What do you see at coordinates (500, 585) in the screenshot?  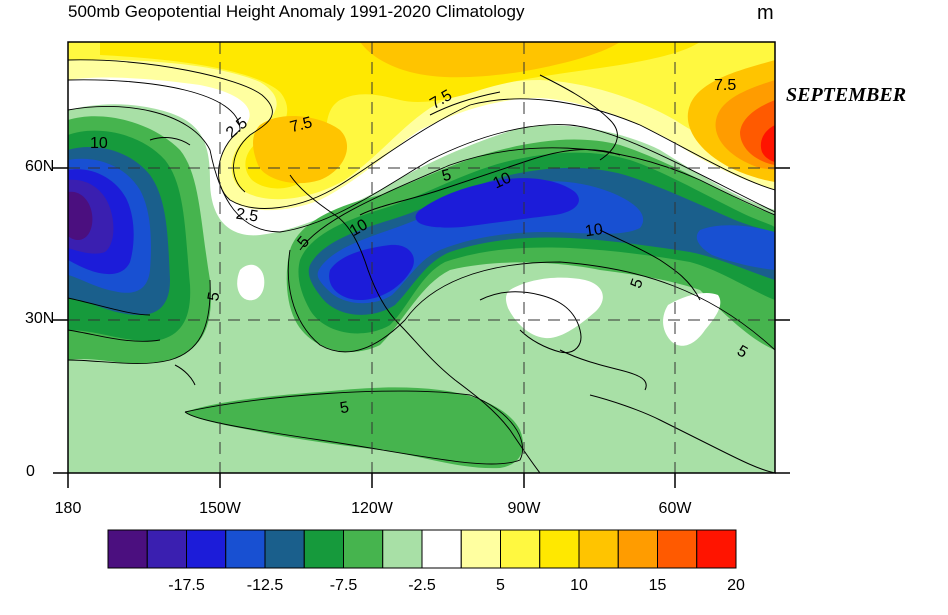 I see `colorbar-tick-label: 5` at bounding box center [500, 585].